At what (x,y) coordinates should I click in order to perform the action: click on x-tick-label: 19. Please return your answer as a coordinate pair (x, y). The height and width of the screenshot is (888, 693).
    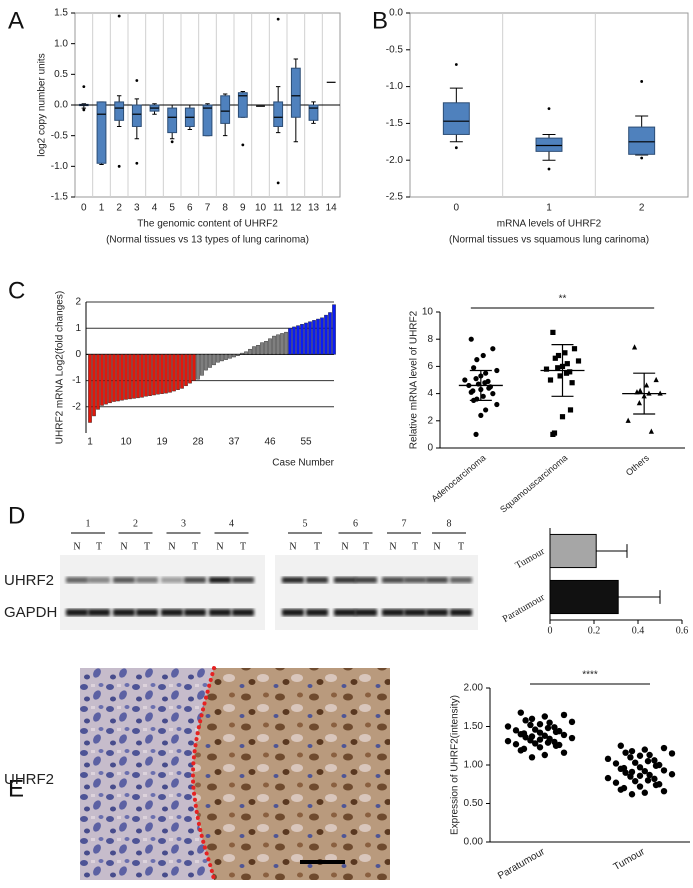
    Looking at the image, I should click on (162, 442).